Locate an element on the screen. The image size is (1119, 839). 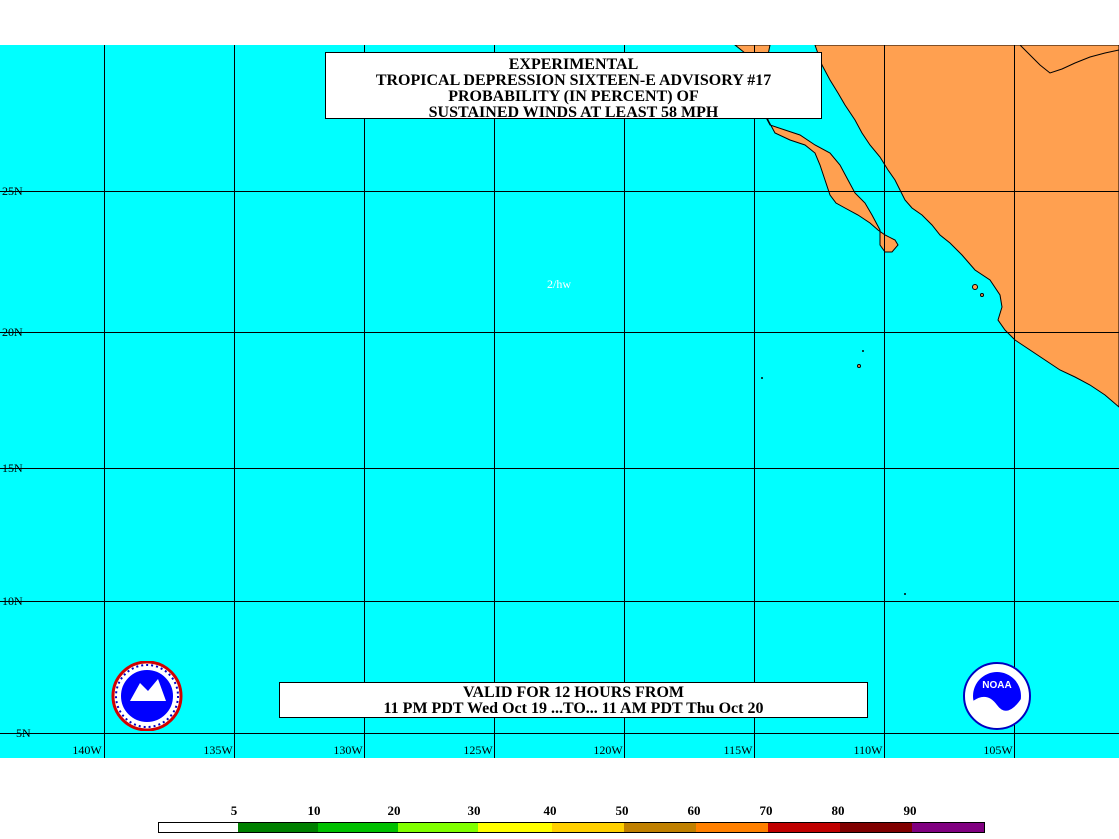
legend-tick: 70 is located at coordinates (766, 810).